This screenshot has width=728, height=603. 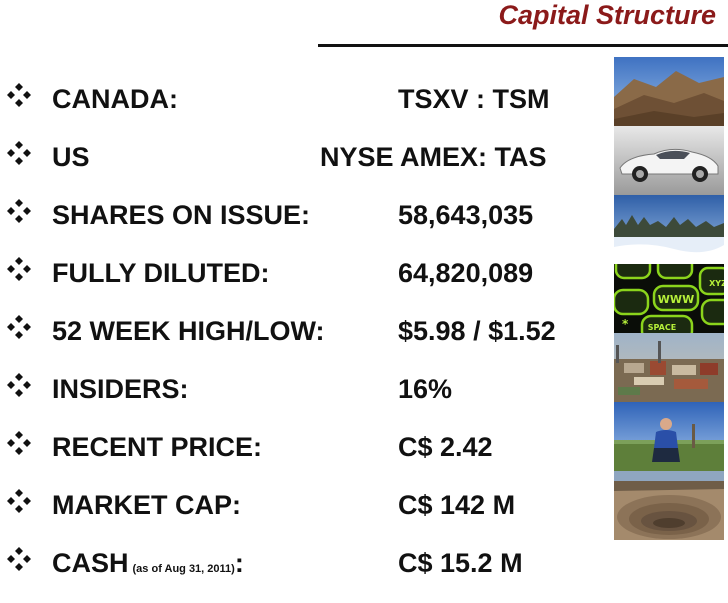 What do you see at coordinates (669, 505) in the screenshot?
I see `open-pit-mine-photo` at bounding box center [669, 505].